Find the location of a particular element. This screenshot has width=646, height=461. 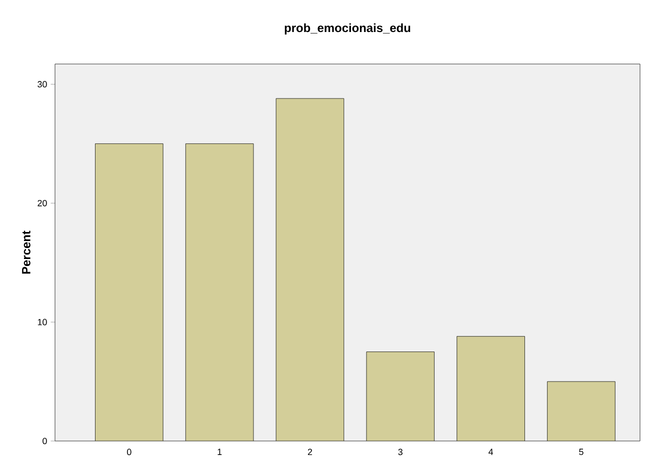

x-tick-label: 1 is located at coordinates (220, 451).